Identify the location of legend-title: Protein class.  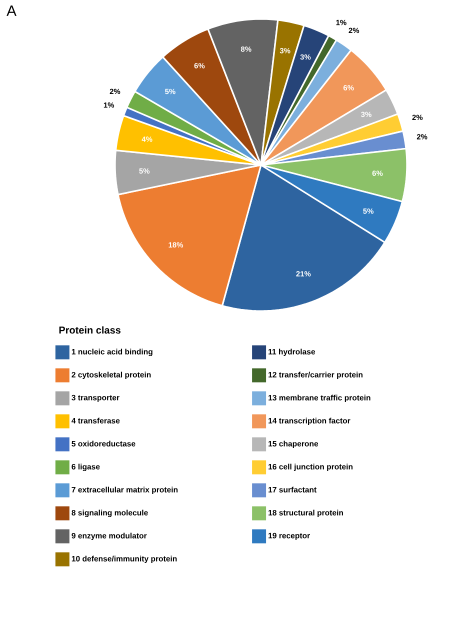
(90, 330).